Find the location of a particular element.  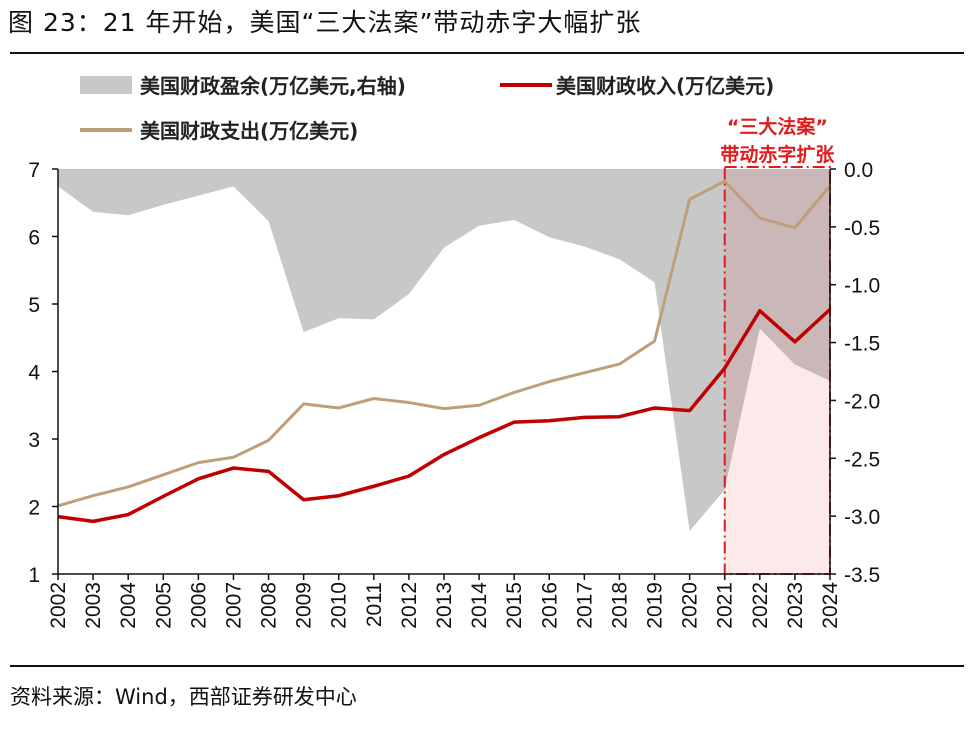

x-tick-label: 2017 is located at coordinates (584, 605).